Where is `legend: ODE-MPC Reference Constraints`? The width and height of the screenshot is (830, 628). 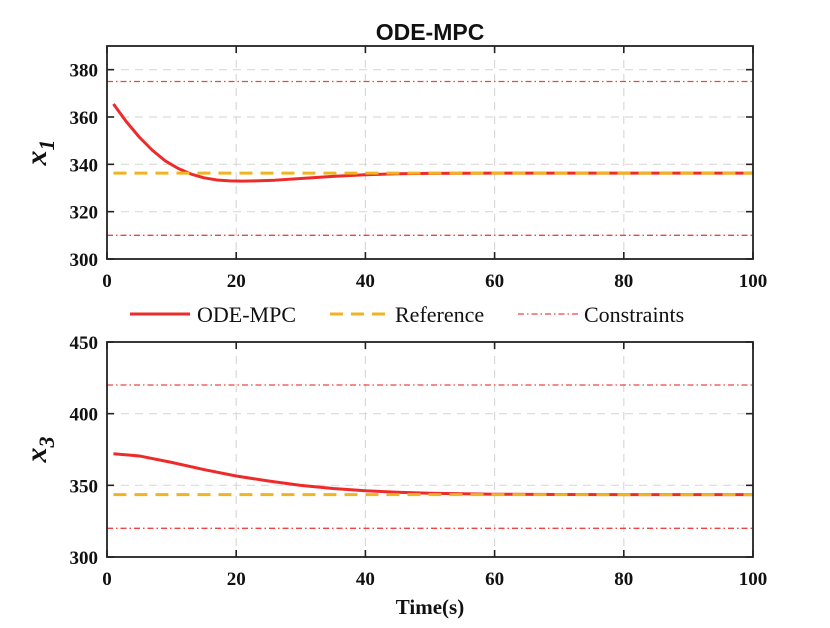 legend: ODE-MPC Reference Constraints is located at coordinates (407, 314).